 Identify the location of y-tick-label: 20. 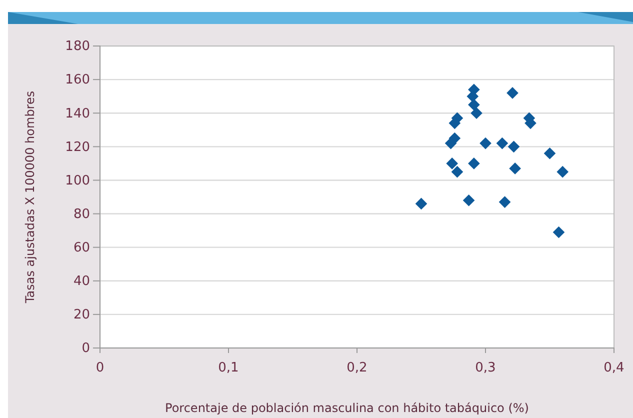
(81, 315).